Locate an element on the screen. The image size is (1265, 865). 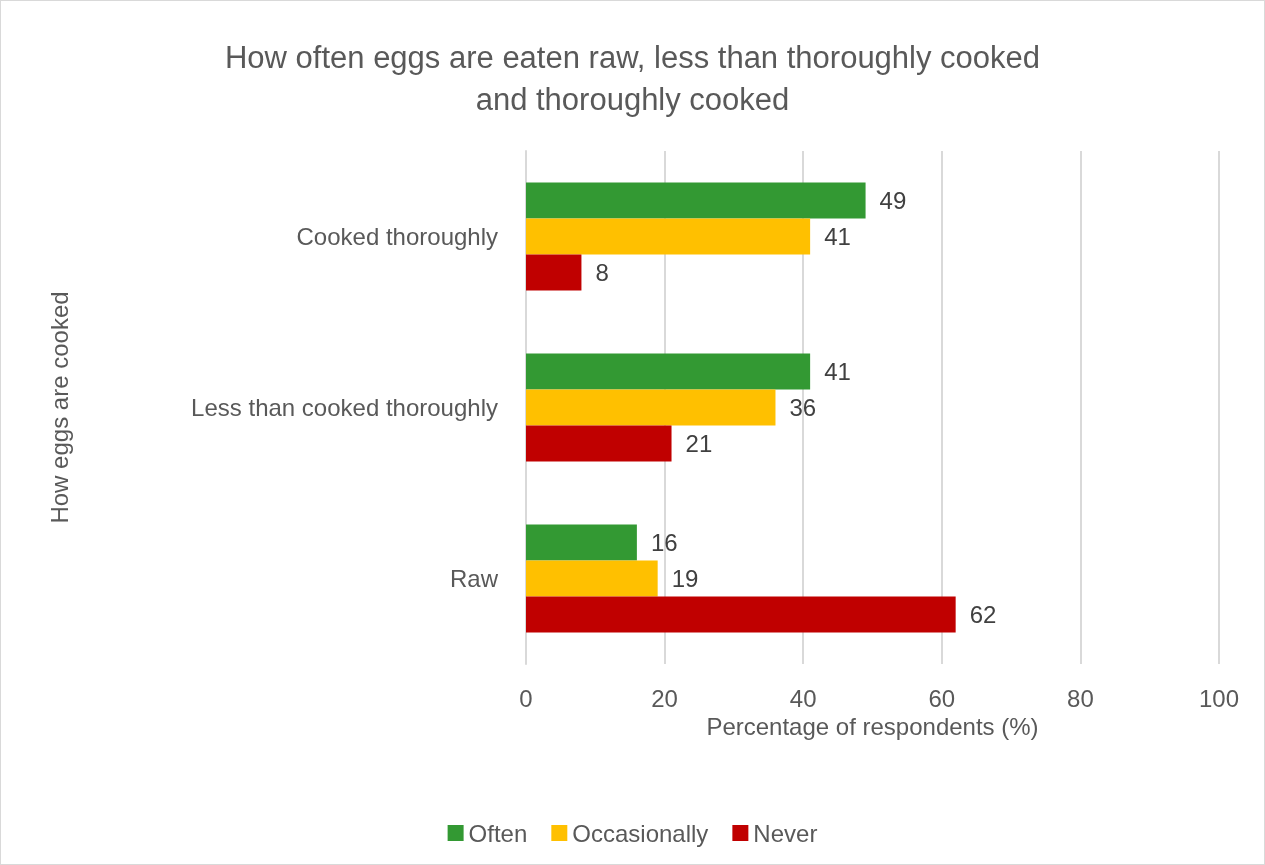
legend-label: Often is located at coordinates (498, 833).